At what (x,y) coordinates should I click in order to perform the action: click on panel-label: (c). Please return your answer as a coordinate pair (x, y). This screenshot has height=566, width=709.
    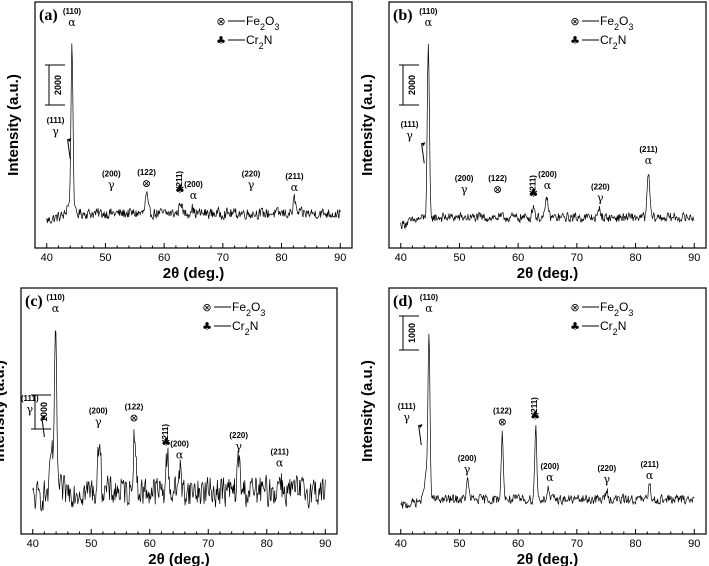
    Looking at the image, I should click on (34, 301).